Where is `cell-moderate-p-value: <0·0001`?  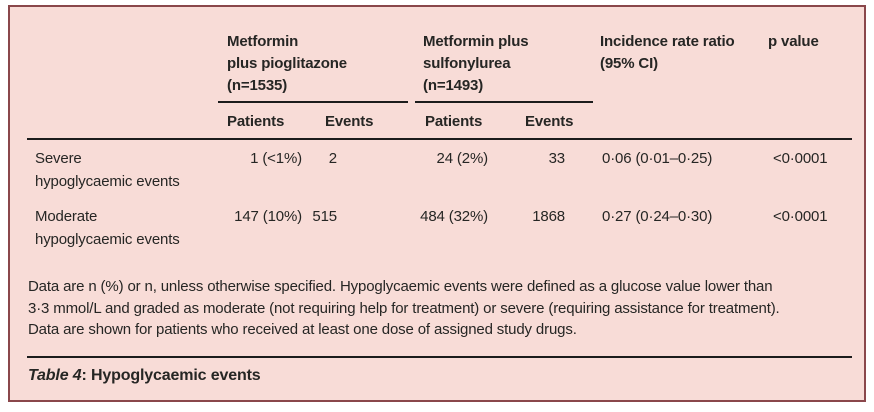
cell-moderate-p-value: <0·0001 is located at coordinates (800, 216).